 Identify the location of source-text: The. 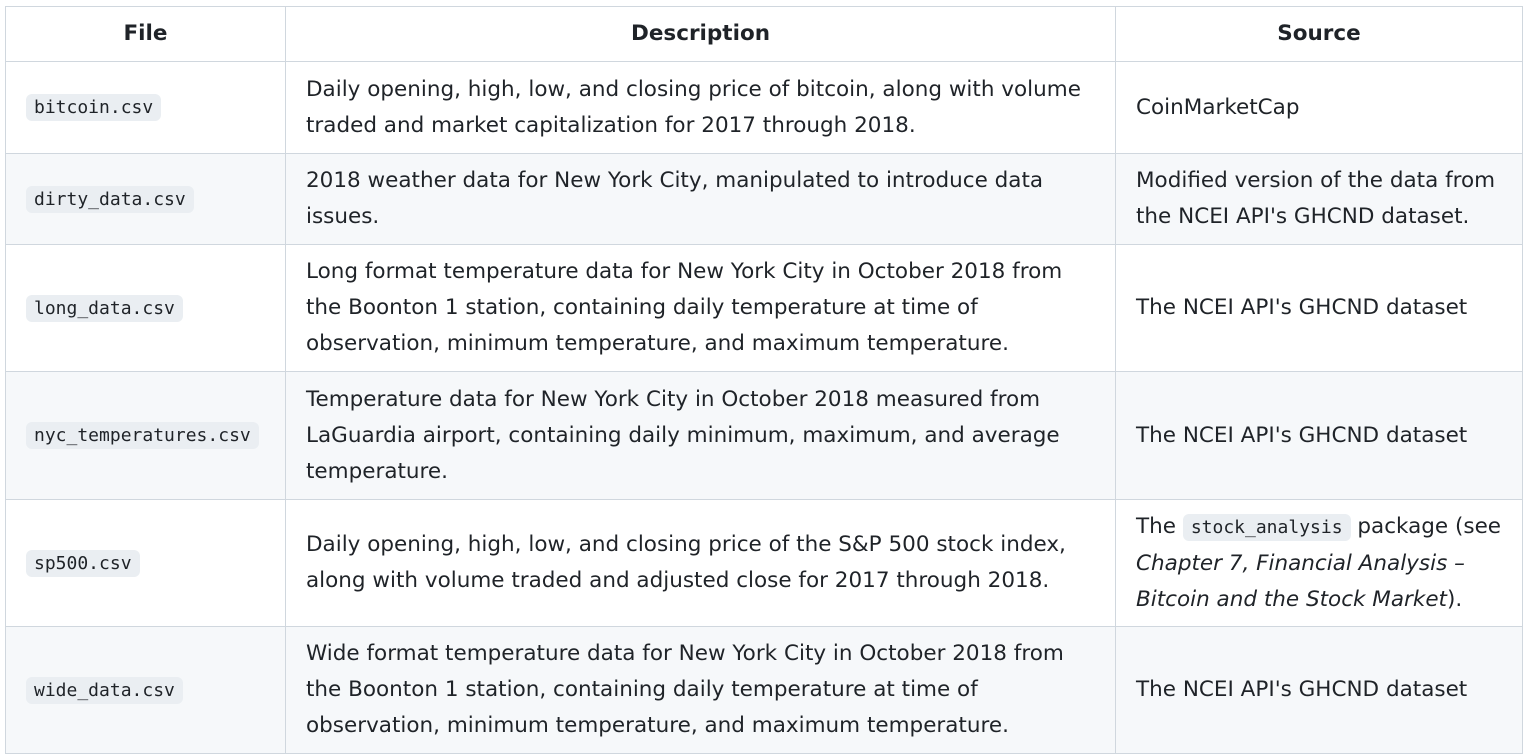
(1159, 526).